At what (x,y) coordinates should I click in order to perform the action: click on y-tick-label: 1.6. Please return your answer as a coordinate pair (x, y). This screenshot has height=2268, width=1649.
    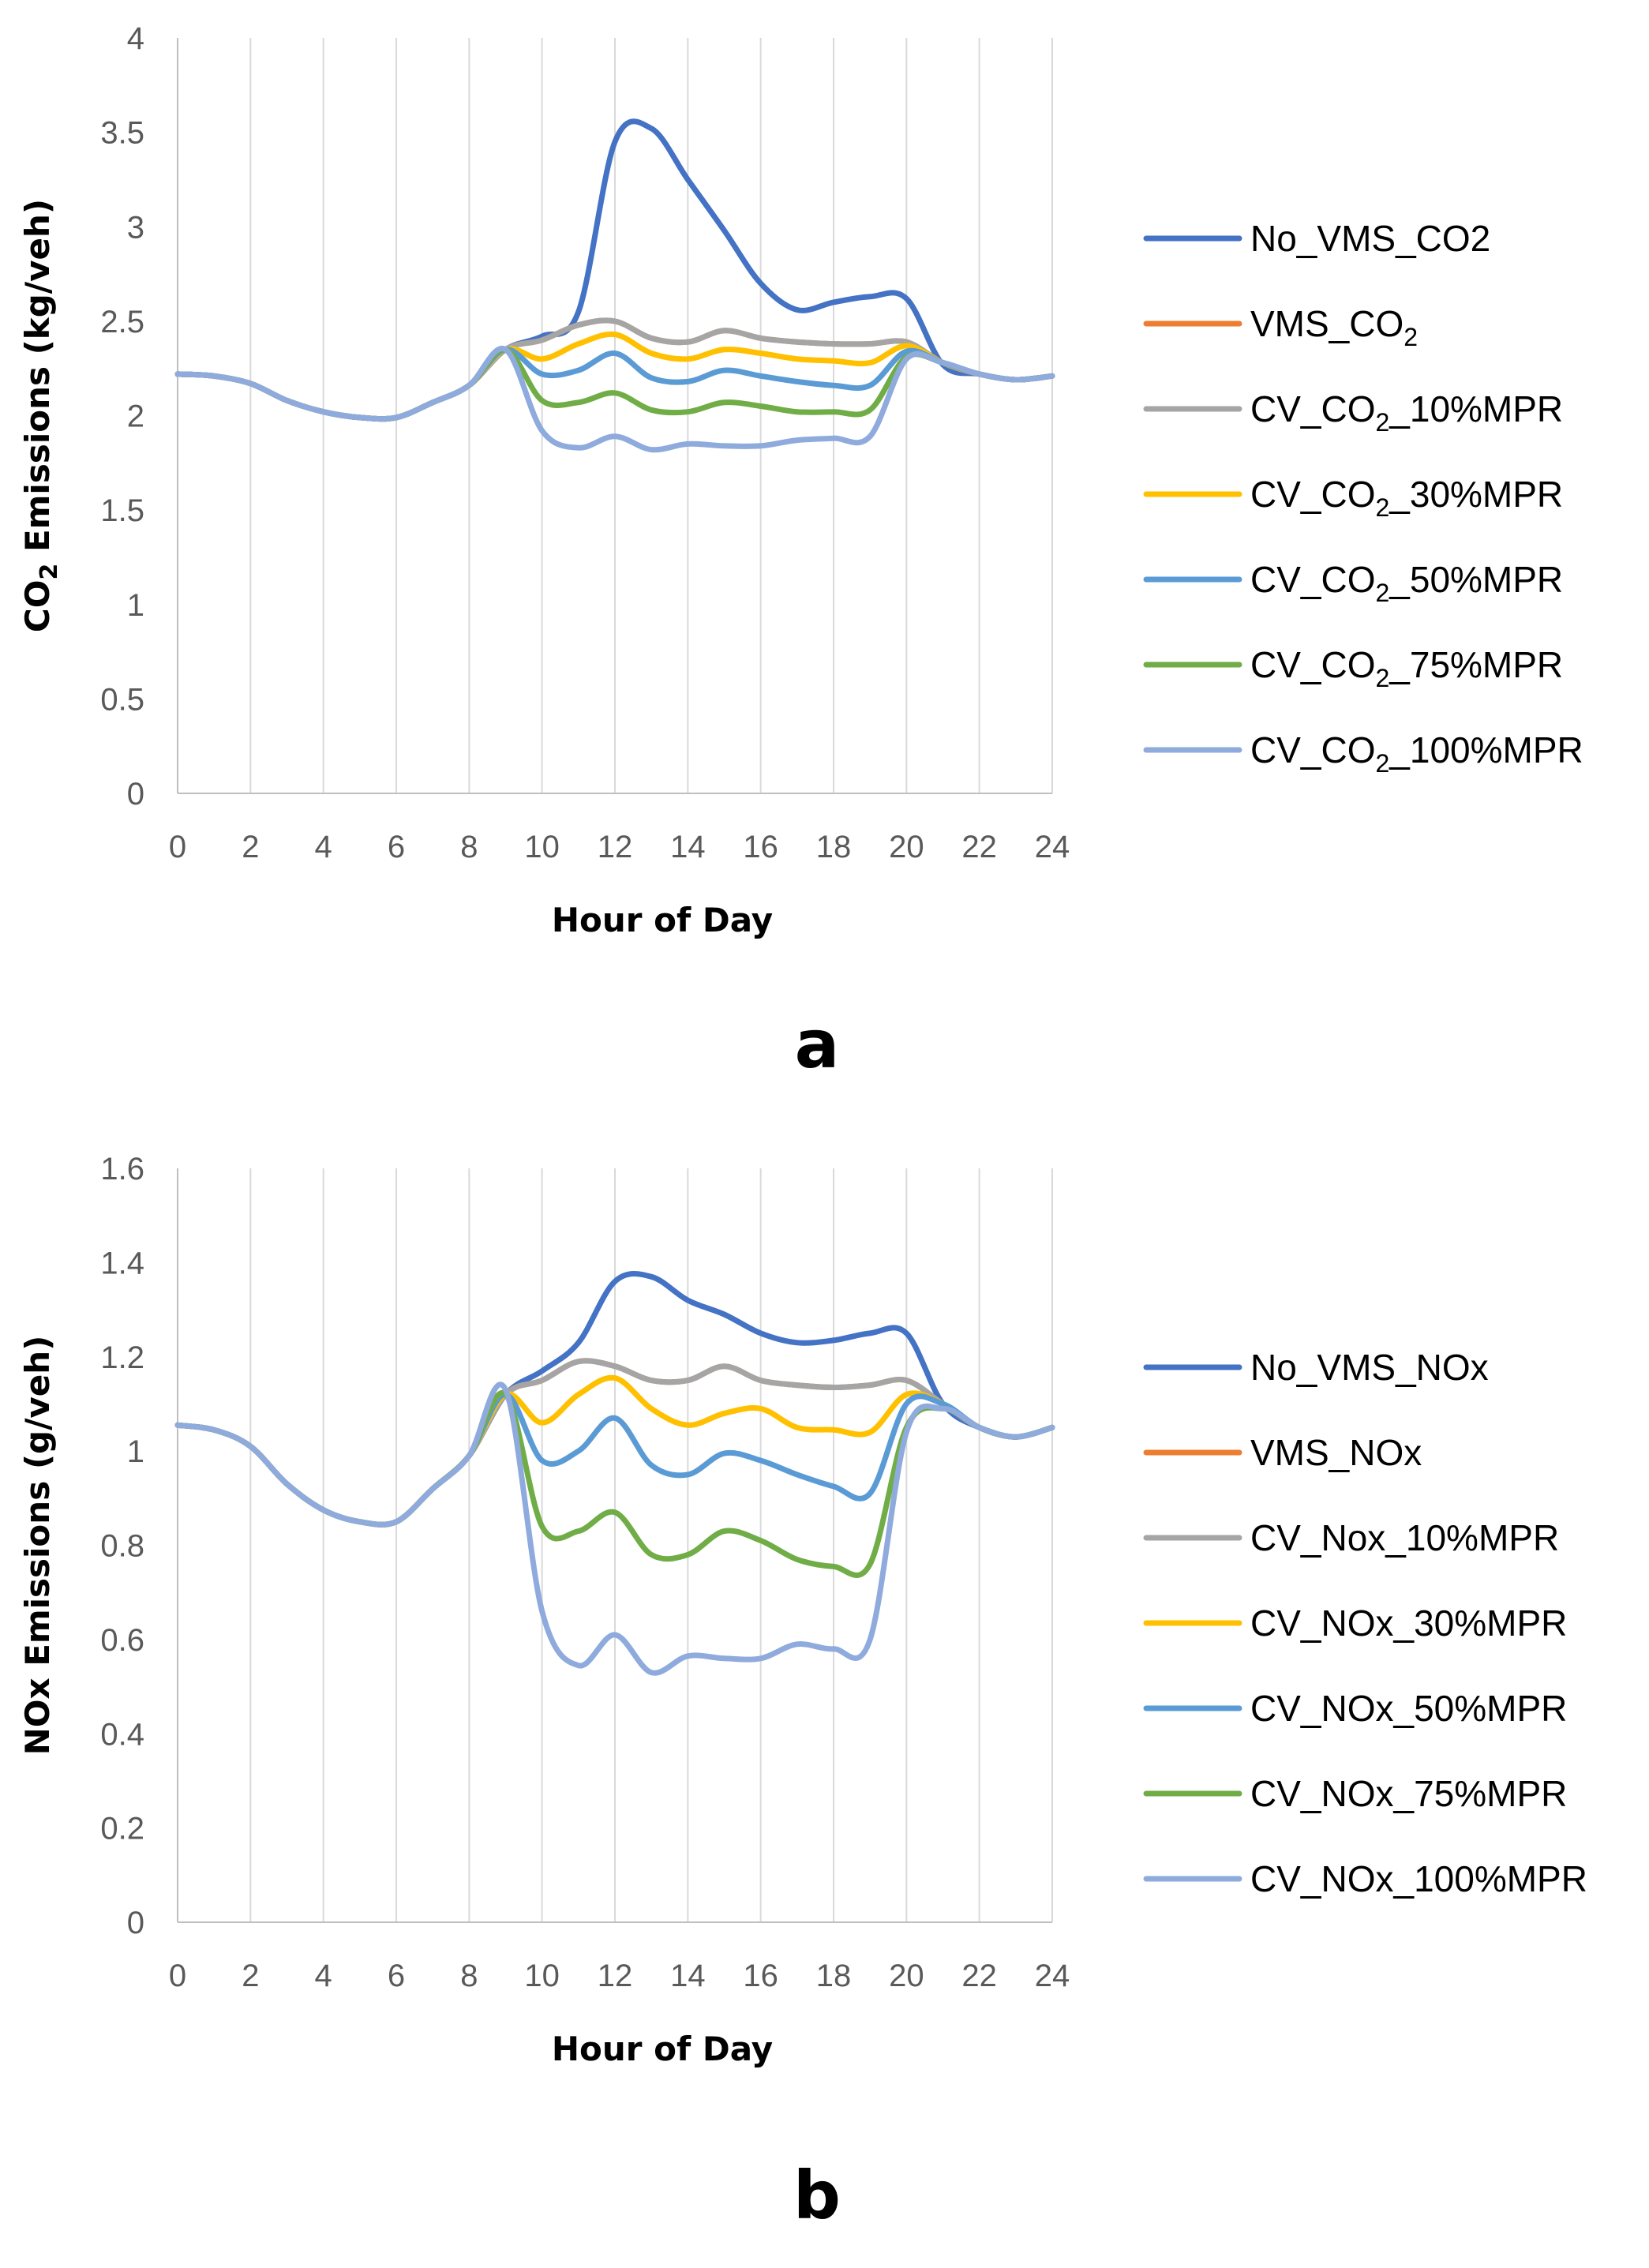
    Looking at the image, I should click on (122, 1169).